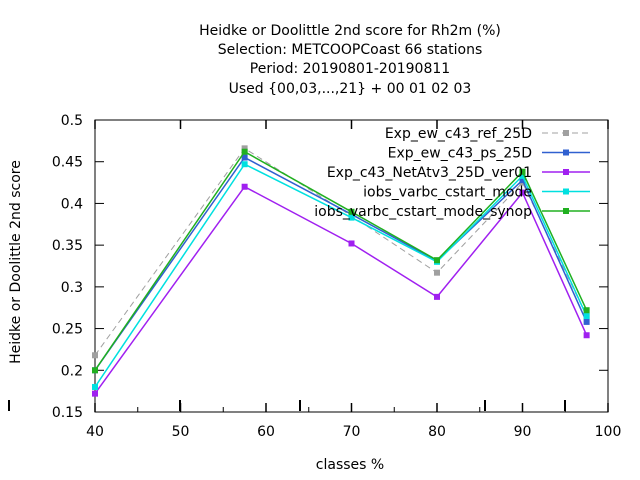 The height and width of the screenshot is (480, 640). What do you see at coordinates (460, 154) in the screenshot?
I see `legend-label: Exp_ew_c43_ps_25D` at bounding box center [460, 154].